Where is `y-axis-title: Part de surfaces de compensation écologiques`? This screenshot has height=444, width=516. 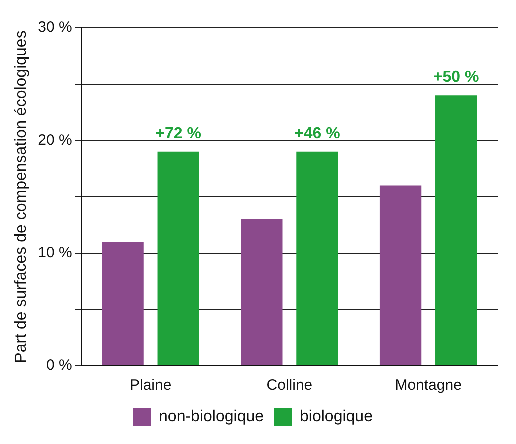
y-axis-title: Part de surfaces de compensation écologiques is located at coordinates (21, 197).